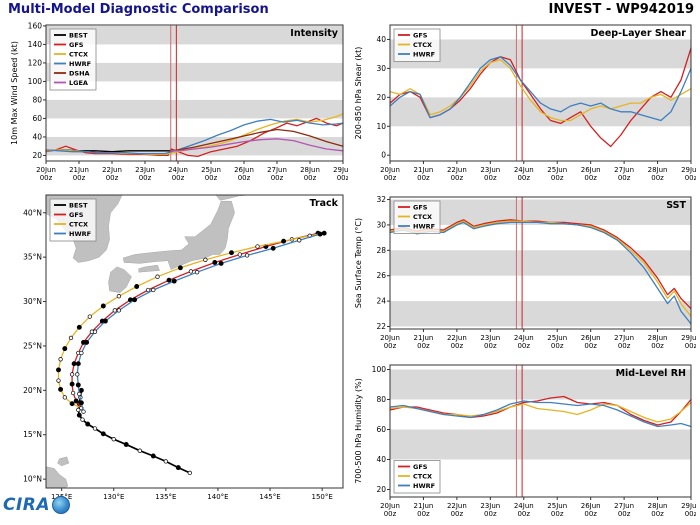 Image resolution: width=700 pixels, height=525 pixels. Describe the element at coordinates (35, 44) in the screenshot. I see `svg-text: 140` at that location.